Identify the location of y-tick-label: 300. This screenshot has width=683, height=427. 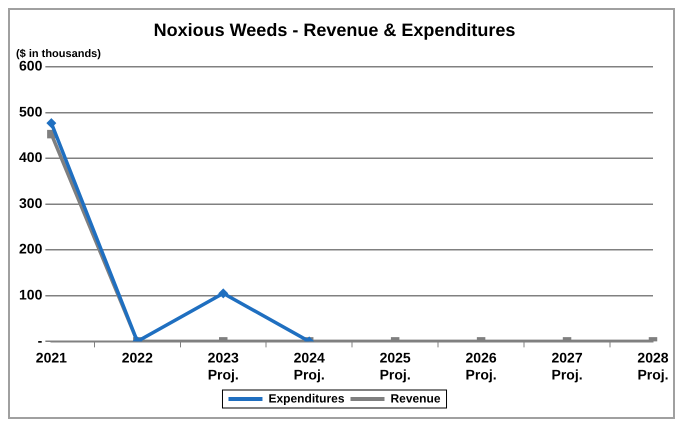
(31, 202).